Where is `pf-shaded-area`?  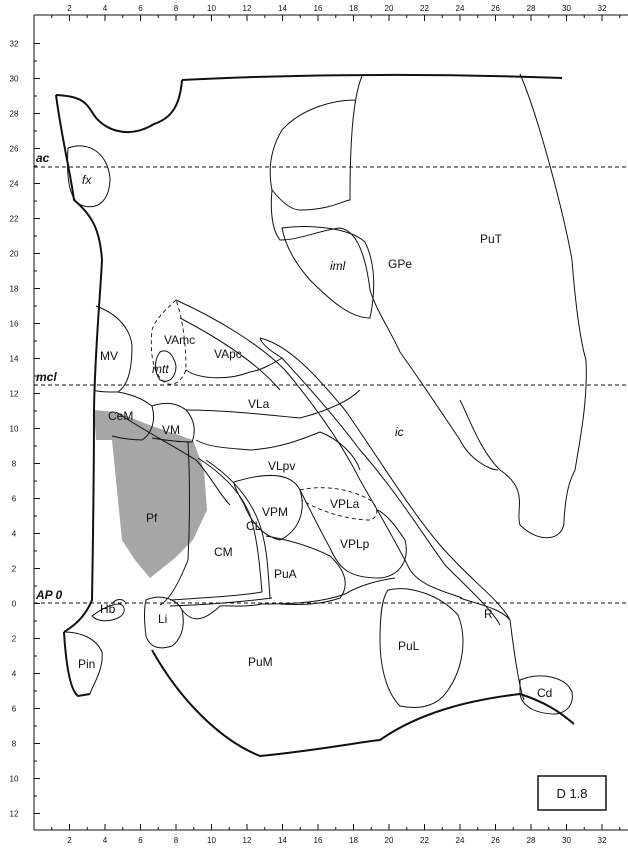 pf-shaded-area is located at coordinates (150, 494).